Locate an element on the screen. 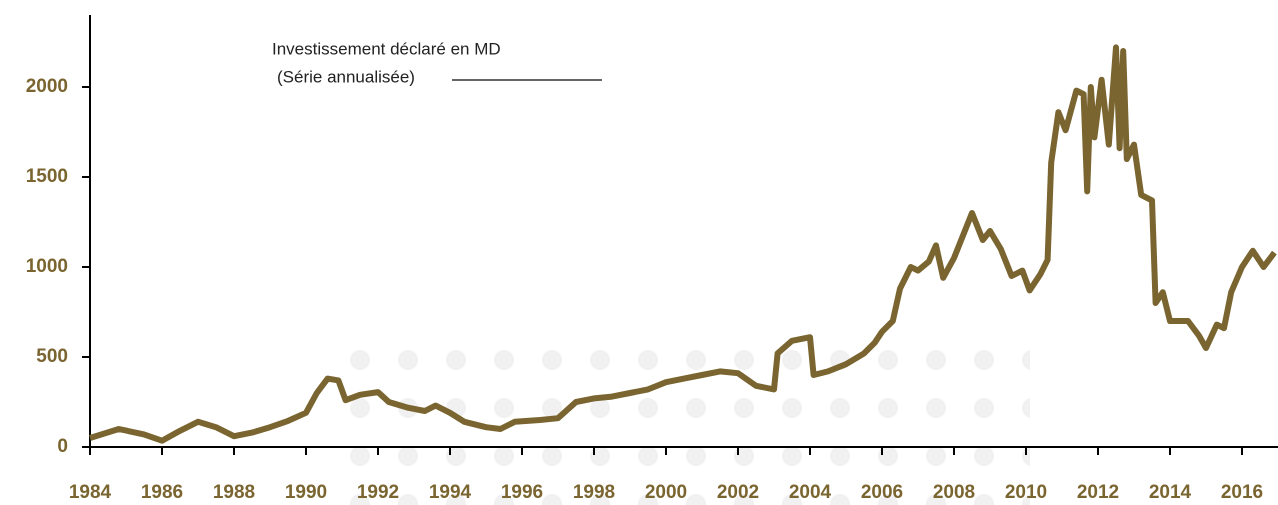 The image size is (1278, 505). y-tick-label: 500 is located at coordinates (52, 356).